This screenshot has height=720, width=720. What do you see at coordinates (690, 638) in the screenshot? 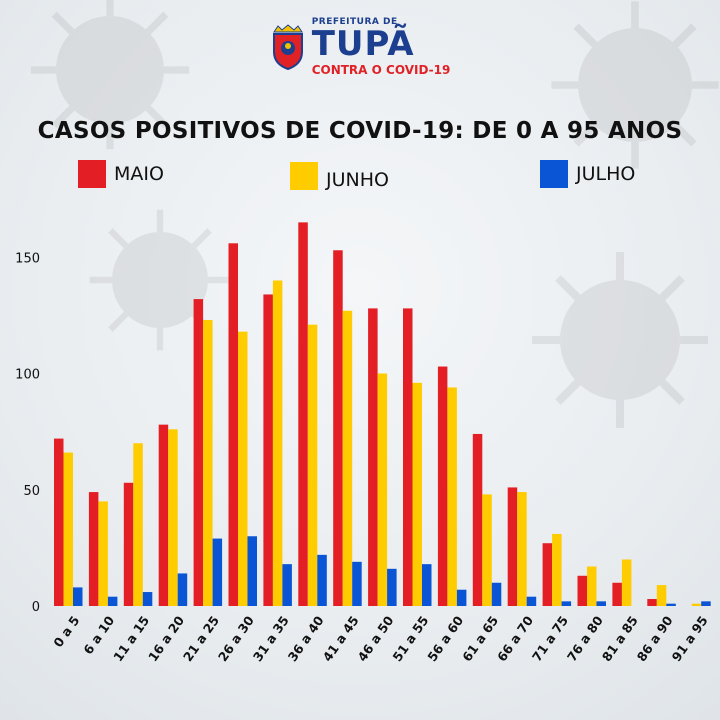
I see `x-tick-label-18: 91 a 95` at bounding box center [690, 638].